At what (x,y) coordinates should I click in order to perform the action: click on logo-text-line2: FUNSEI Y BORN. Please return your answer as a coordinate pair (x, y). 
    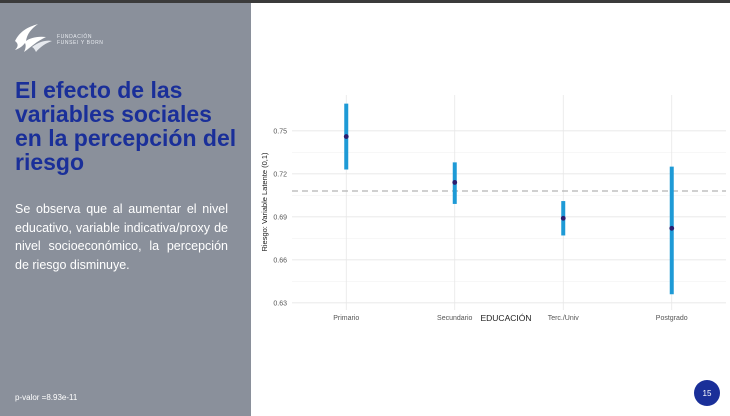
    Looking at the image, I should click on (80, 43).